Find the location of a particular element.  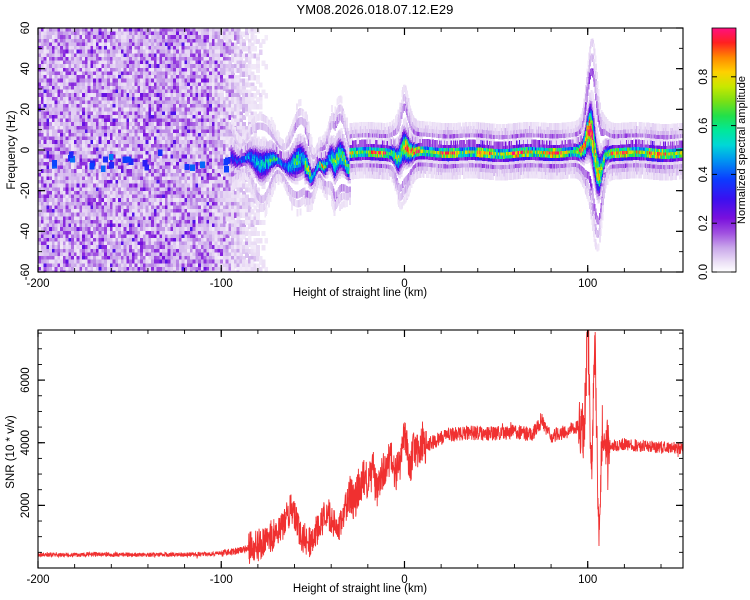

colorbar-tick-labels: 0.0 0.2 0.4 0.6 0.8 is located at coordinates (704, 174).